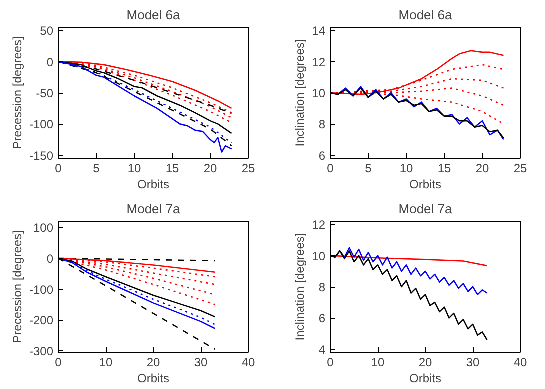 This screenshot has height=389, width=545. Describe the element at coordinates (41, 155) in the screenshot. I see `y-tick-label: -150` at that location.